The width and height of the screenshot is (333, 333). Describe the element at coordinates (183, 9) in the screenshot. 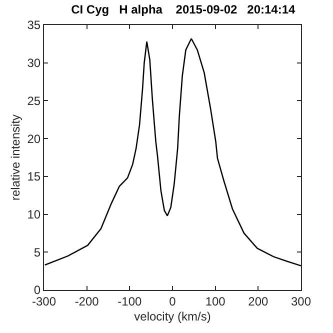

I see `chart-title: CI Cyg H alpha 2015-09-02 20:14:14` at that location.